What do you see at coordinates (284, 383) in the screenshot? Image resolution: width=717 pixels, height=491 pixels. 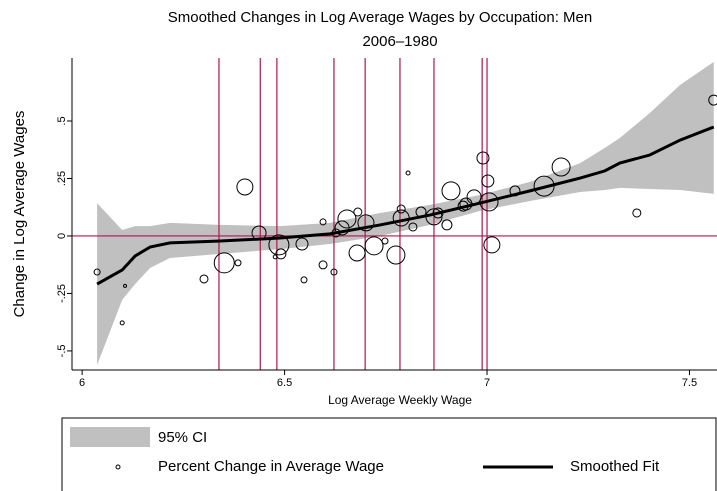 I see `x-tick-label: 6.5` at bounding box center [284, 383].